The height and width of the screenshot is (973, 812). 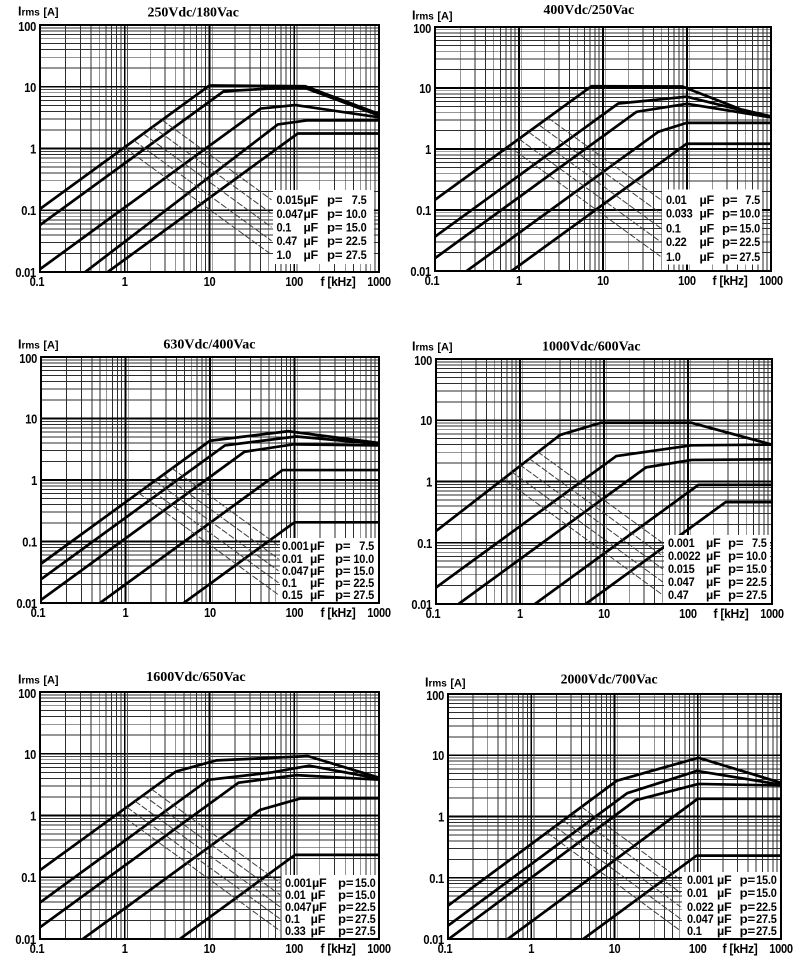 What do you see at coordinates (295, 931) in the screenshot?
I see `svg-text: 0.33` at bounding box center [295, 931].